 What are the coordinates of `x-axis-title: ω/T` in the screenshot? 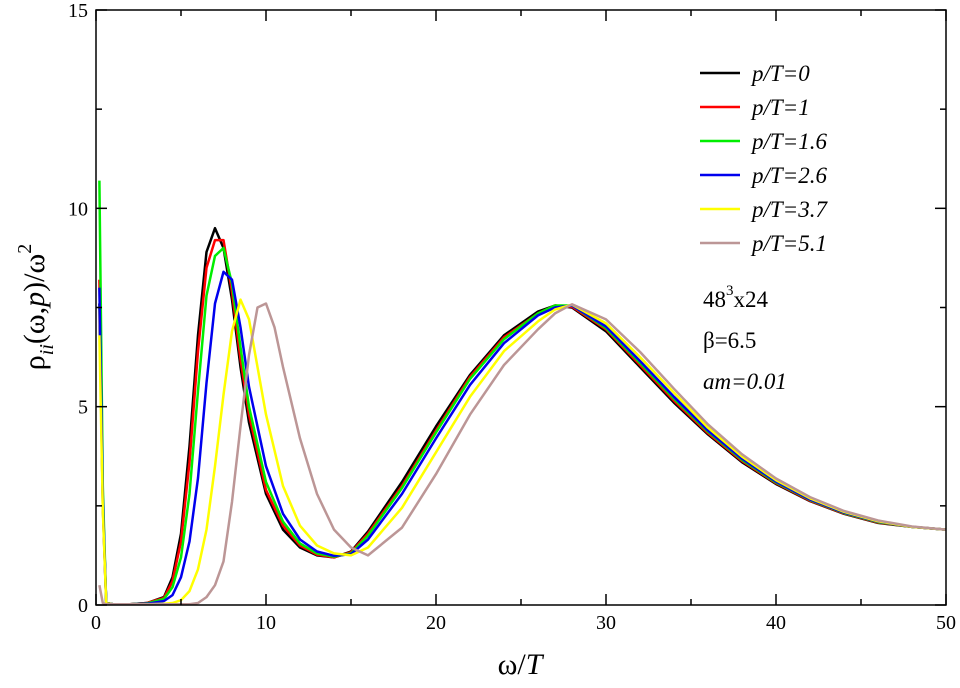 It's located at (521, 664).